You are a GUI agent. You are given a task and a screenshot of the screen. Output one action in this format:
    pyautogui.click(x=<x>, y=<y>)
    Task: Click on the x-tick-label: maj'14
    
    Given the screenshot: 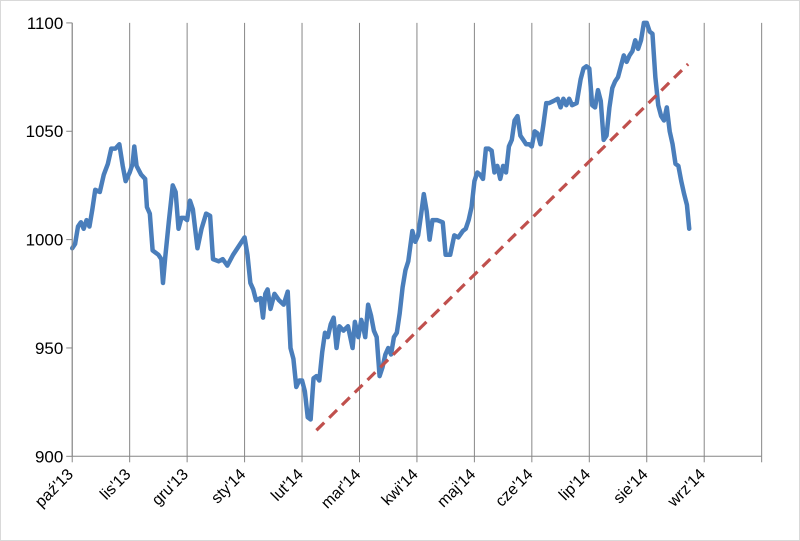 What is the action you would take?
    pyautogui.click(x=456, y=488)
    